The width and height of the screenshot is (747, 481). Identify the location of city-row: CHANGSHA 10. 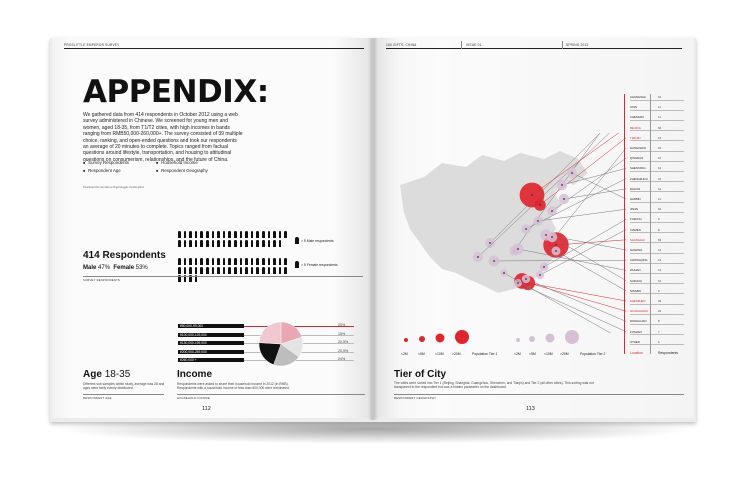
(657, 97).